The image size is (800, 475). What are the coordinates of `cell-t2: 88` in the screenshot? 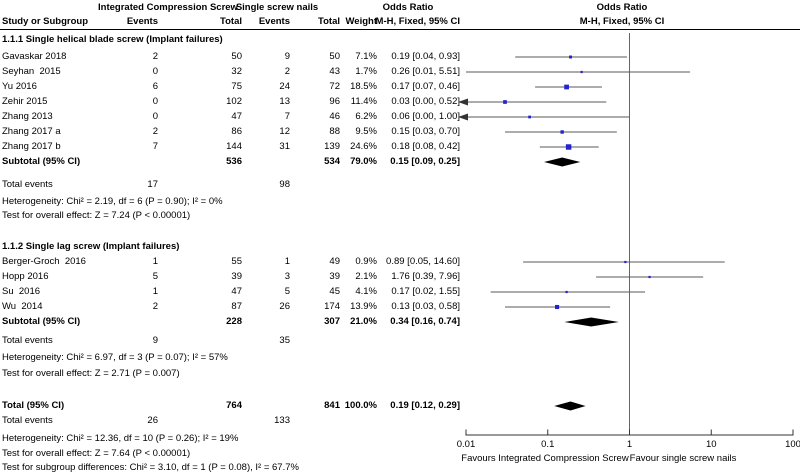 It's located at (334, 131).